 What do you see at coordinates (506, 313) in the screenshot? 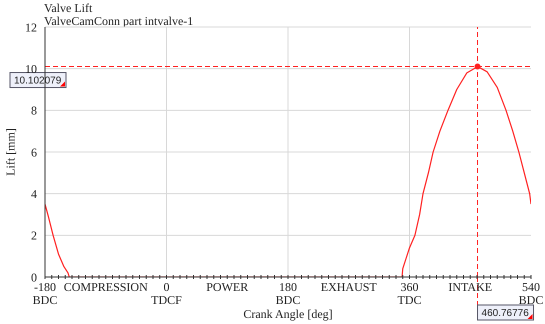
I see `ref-line-label: 460.76776` at bounding box center [506, 313].